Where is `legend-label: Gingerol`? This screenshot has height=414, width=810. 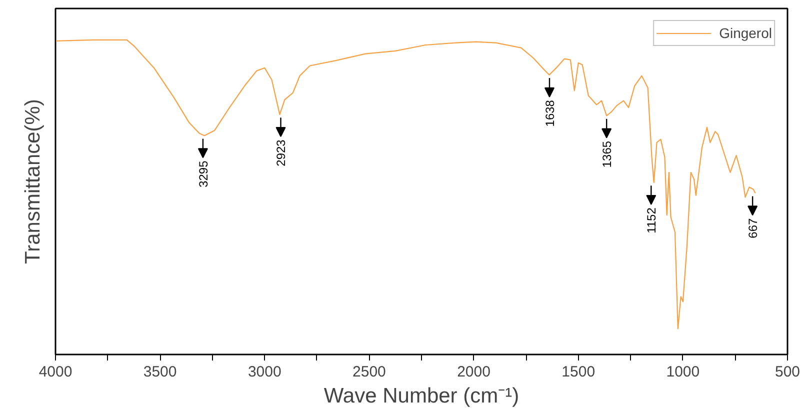
legend-label: Gingerol is located at coordinates (745, 33).